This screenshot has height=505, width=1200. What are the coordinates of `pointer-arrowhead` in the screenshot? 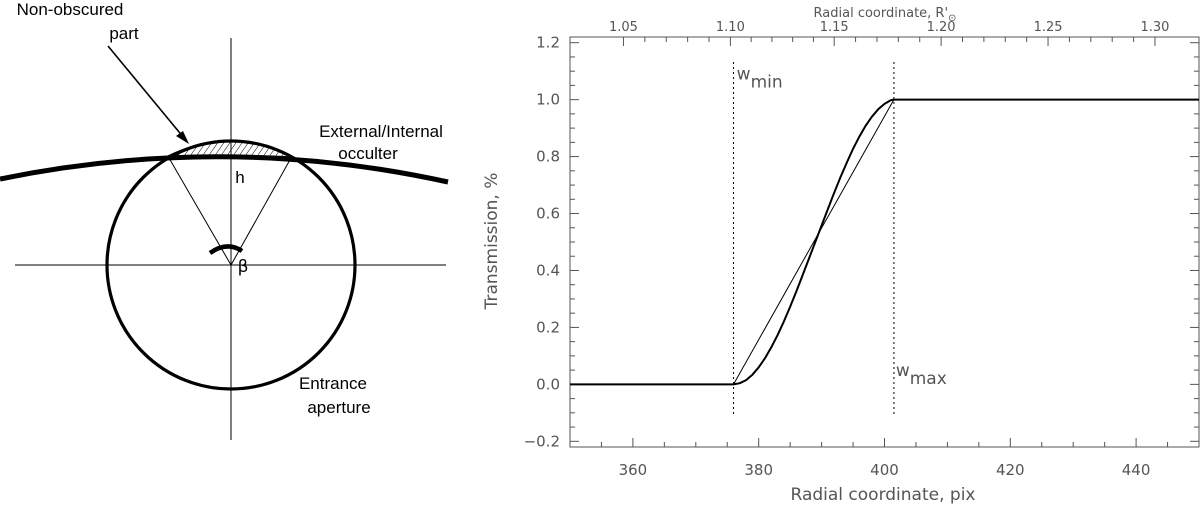 It's located at (182, 137).